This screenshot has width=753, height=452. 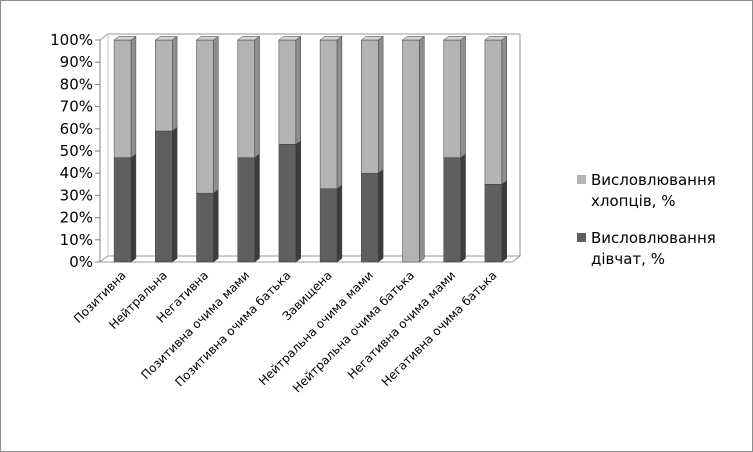 I want to click on legend-label-line2: хлопців, %, so click(x=633, y=201).